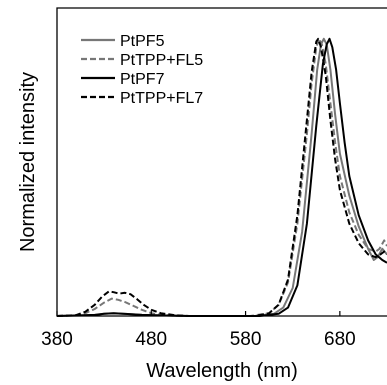 This screenshot has height=385, width=387. Describe the element at coordinates (28, 162) in the screenshot. I see `y-axis-title: Normalized intensity` at that location.